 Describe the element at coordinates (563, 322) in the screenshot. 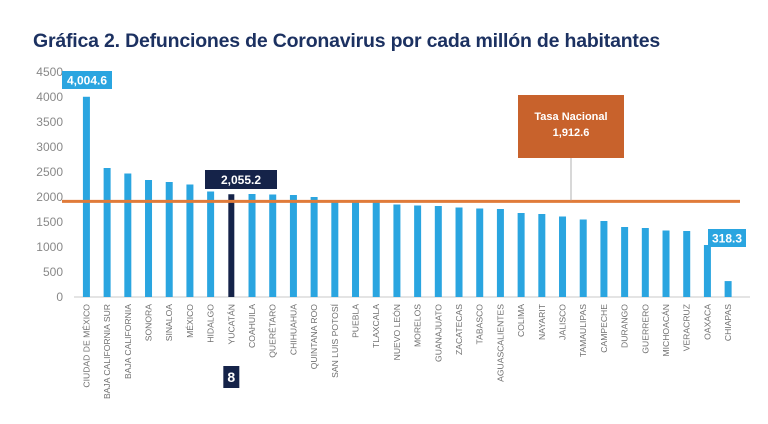

I see `x-tick-label: JALISCO` at that location.